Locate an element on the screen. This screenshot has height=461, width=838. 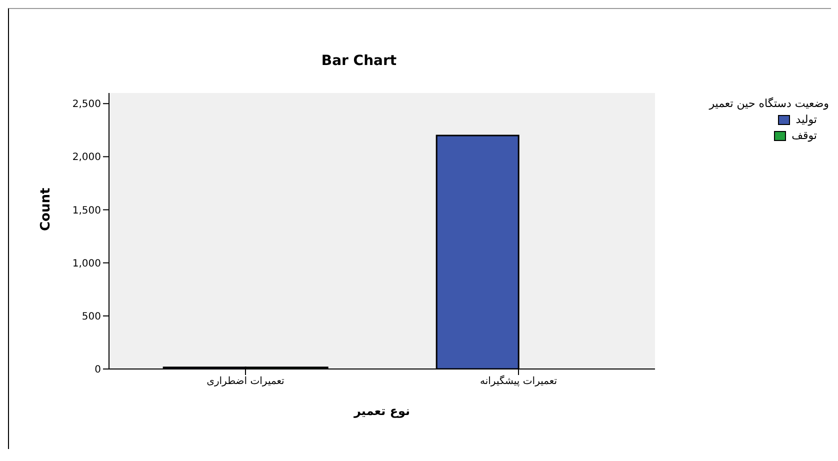
y-axis-title: Count is located at coordinates (46, 209).